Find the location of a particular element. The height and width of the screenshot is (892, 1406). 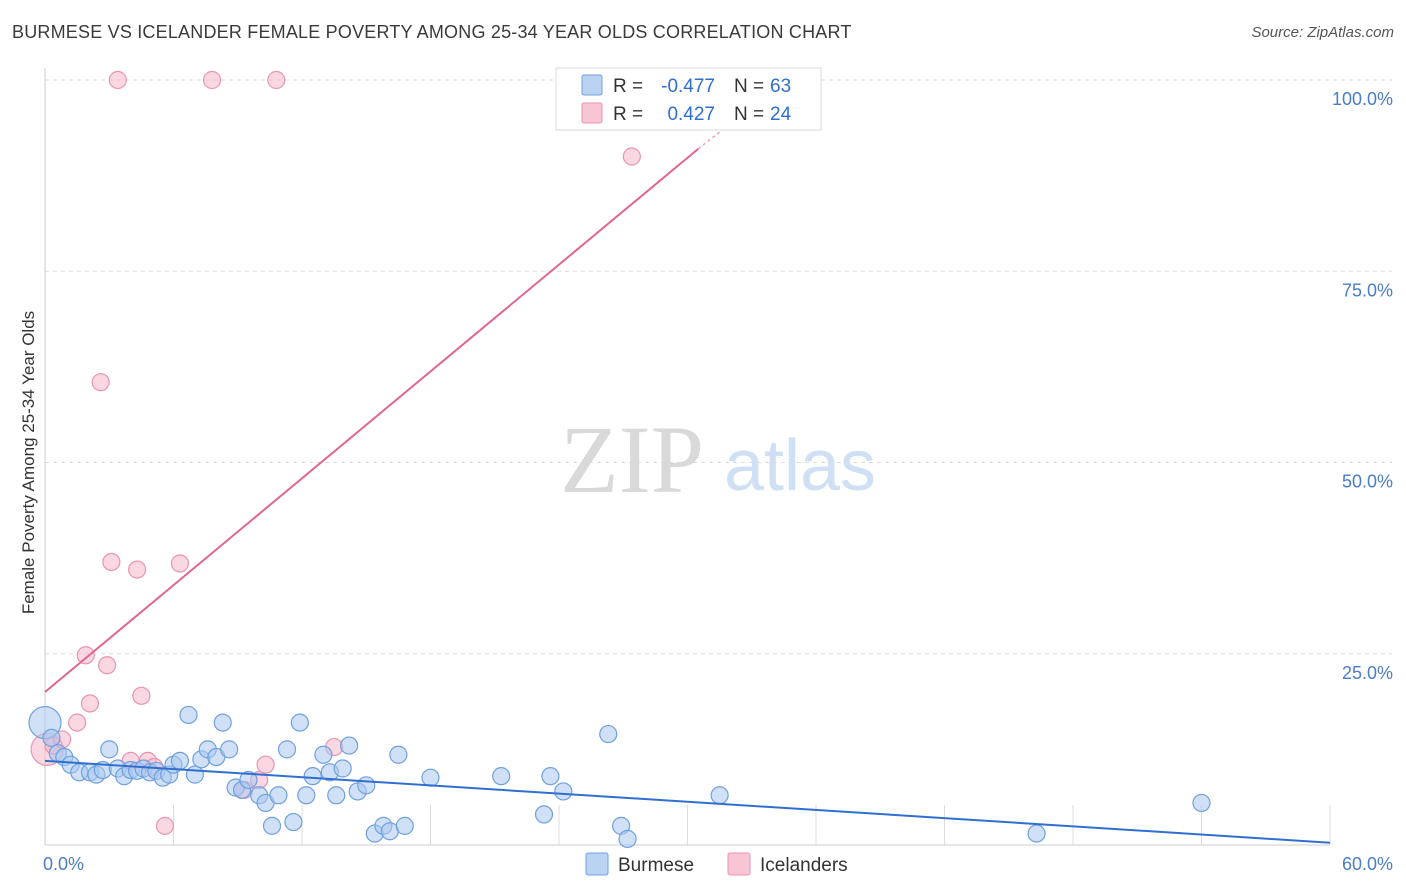

y-tick-label: 100.0% is located at coordinates (1362, 99).